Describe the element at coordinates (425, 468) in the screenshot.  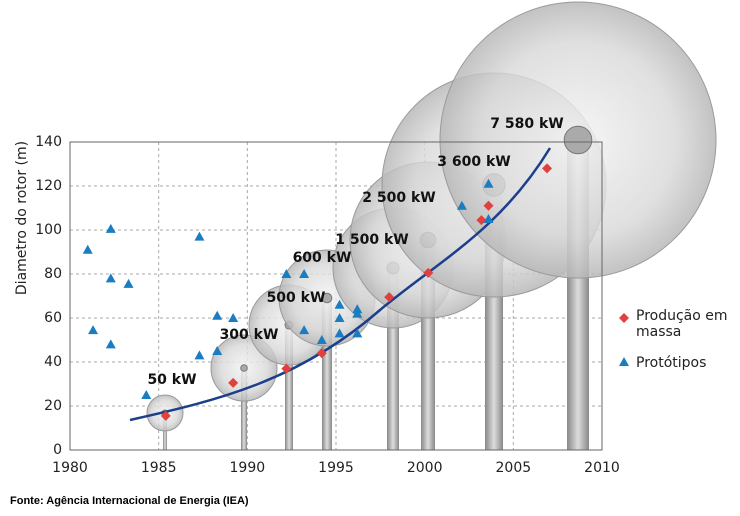
I see `x-tick-label: 2000` at that location.